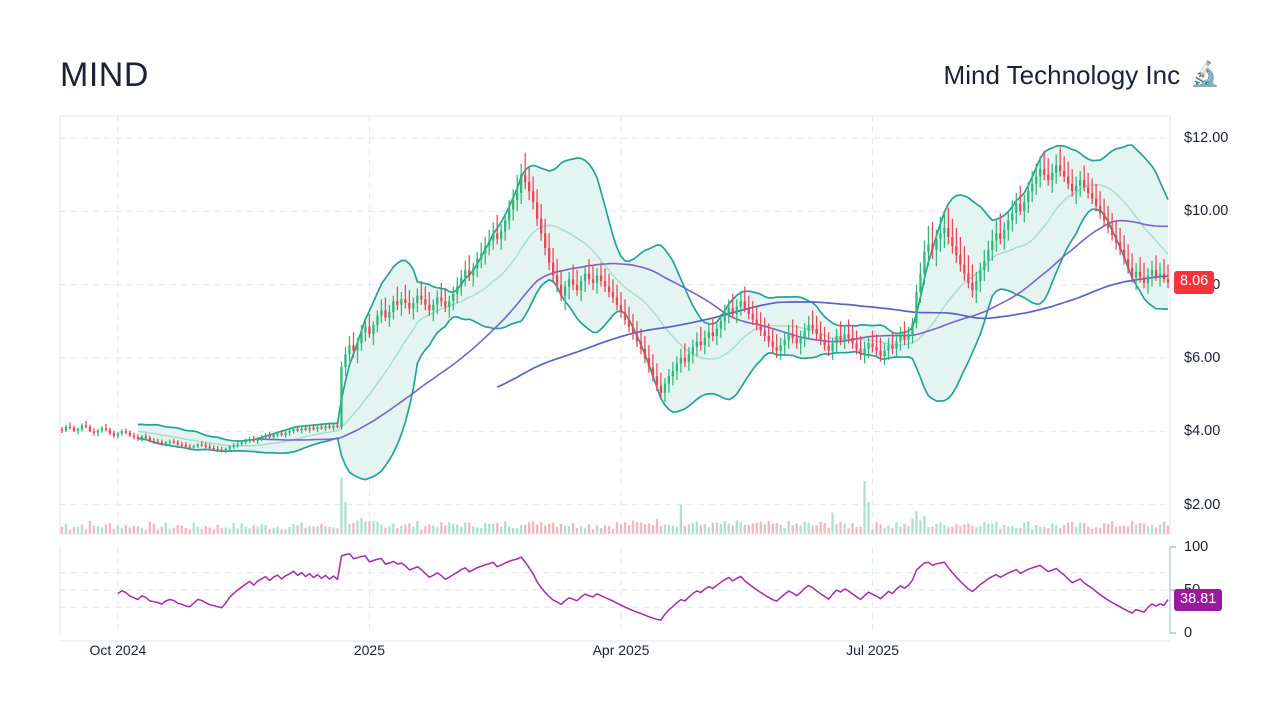 The height and width of the screenshot is (720, 1280). What do you see at coordinates (1196, 547) in the screenshot?
I see `rsi-axis-label-100: 100` at bounding box center [1196, 547].